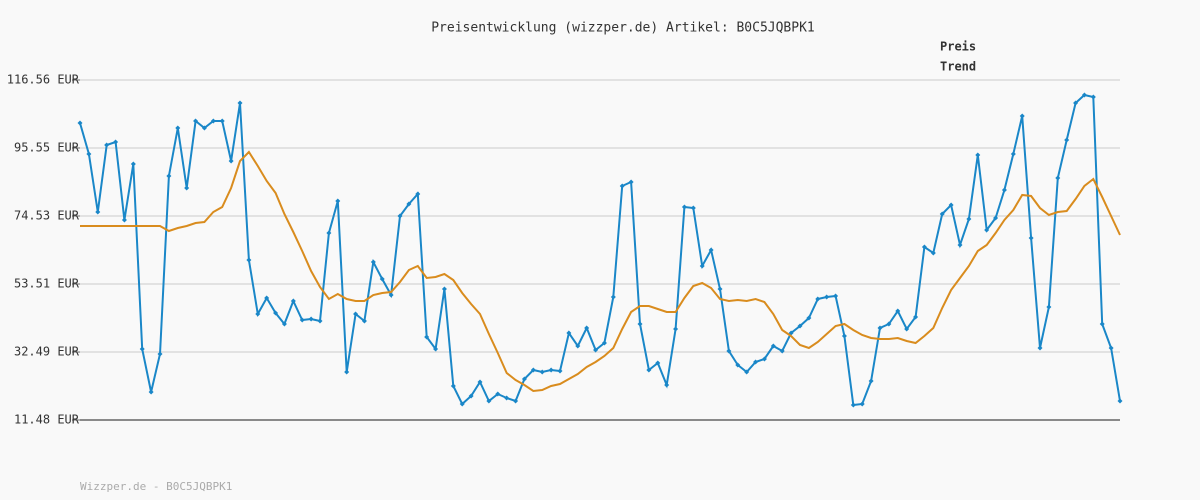  I want to click on legend-entry: Trend, so click(958, 67).